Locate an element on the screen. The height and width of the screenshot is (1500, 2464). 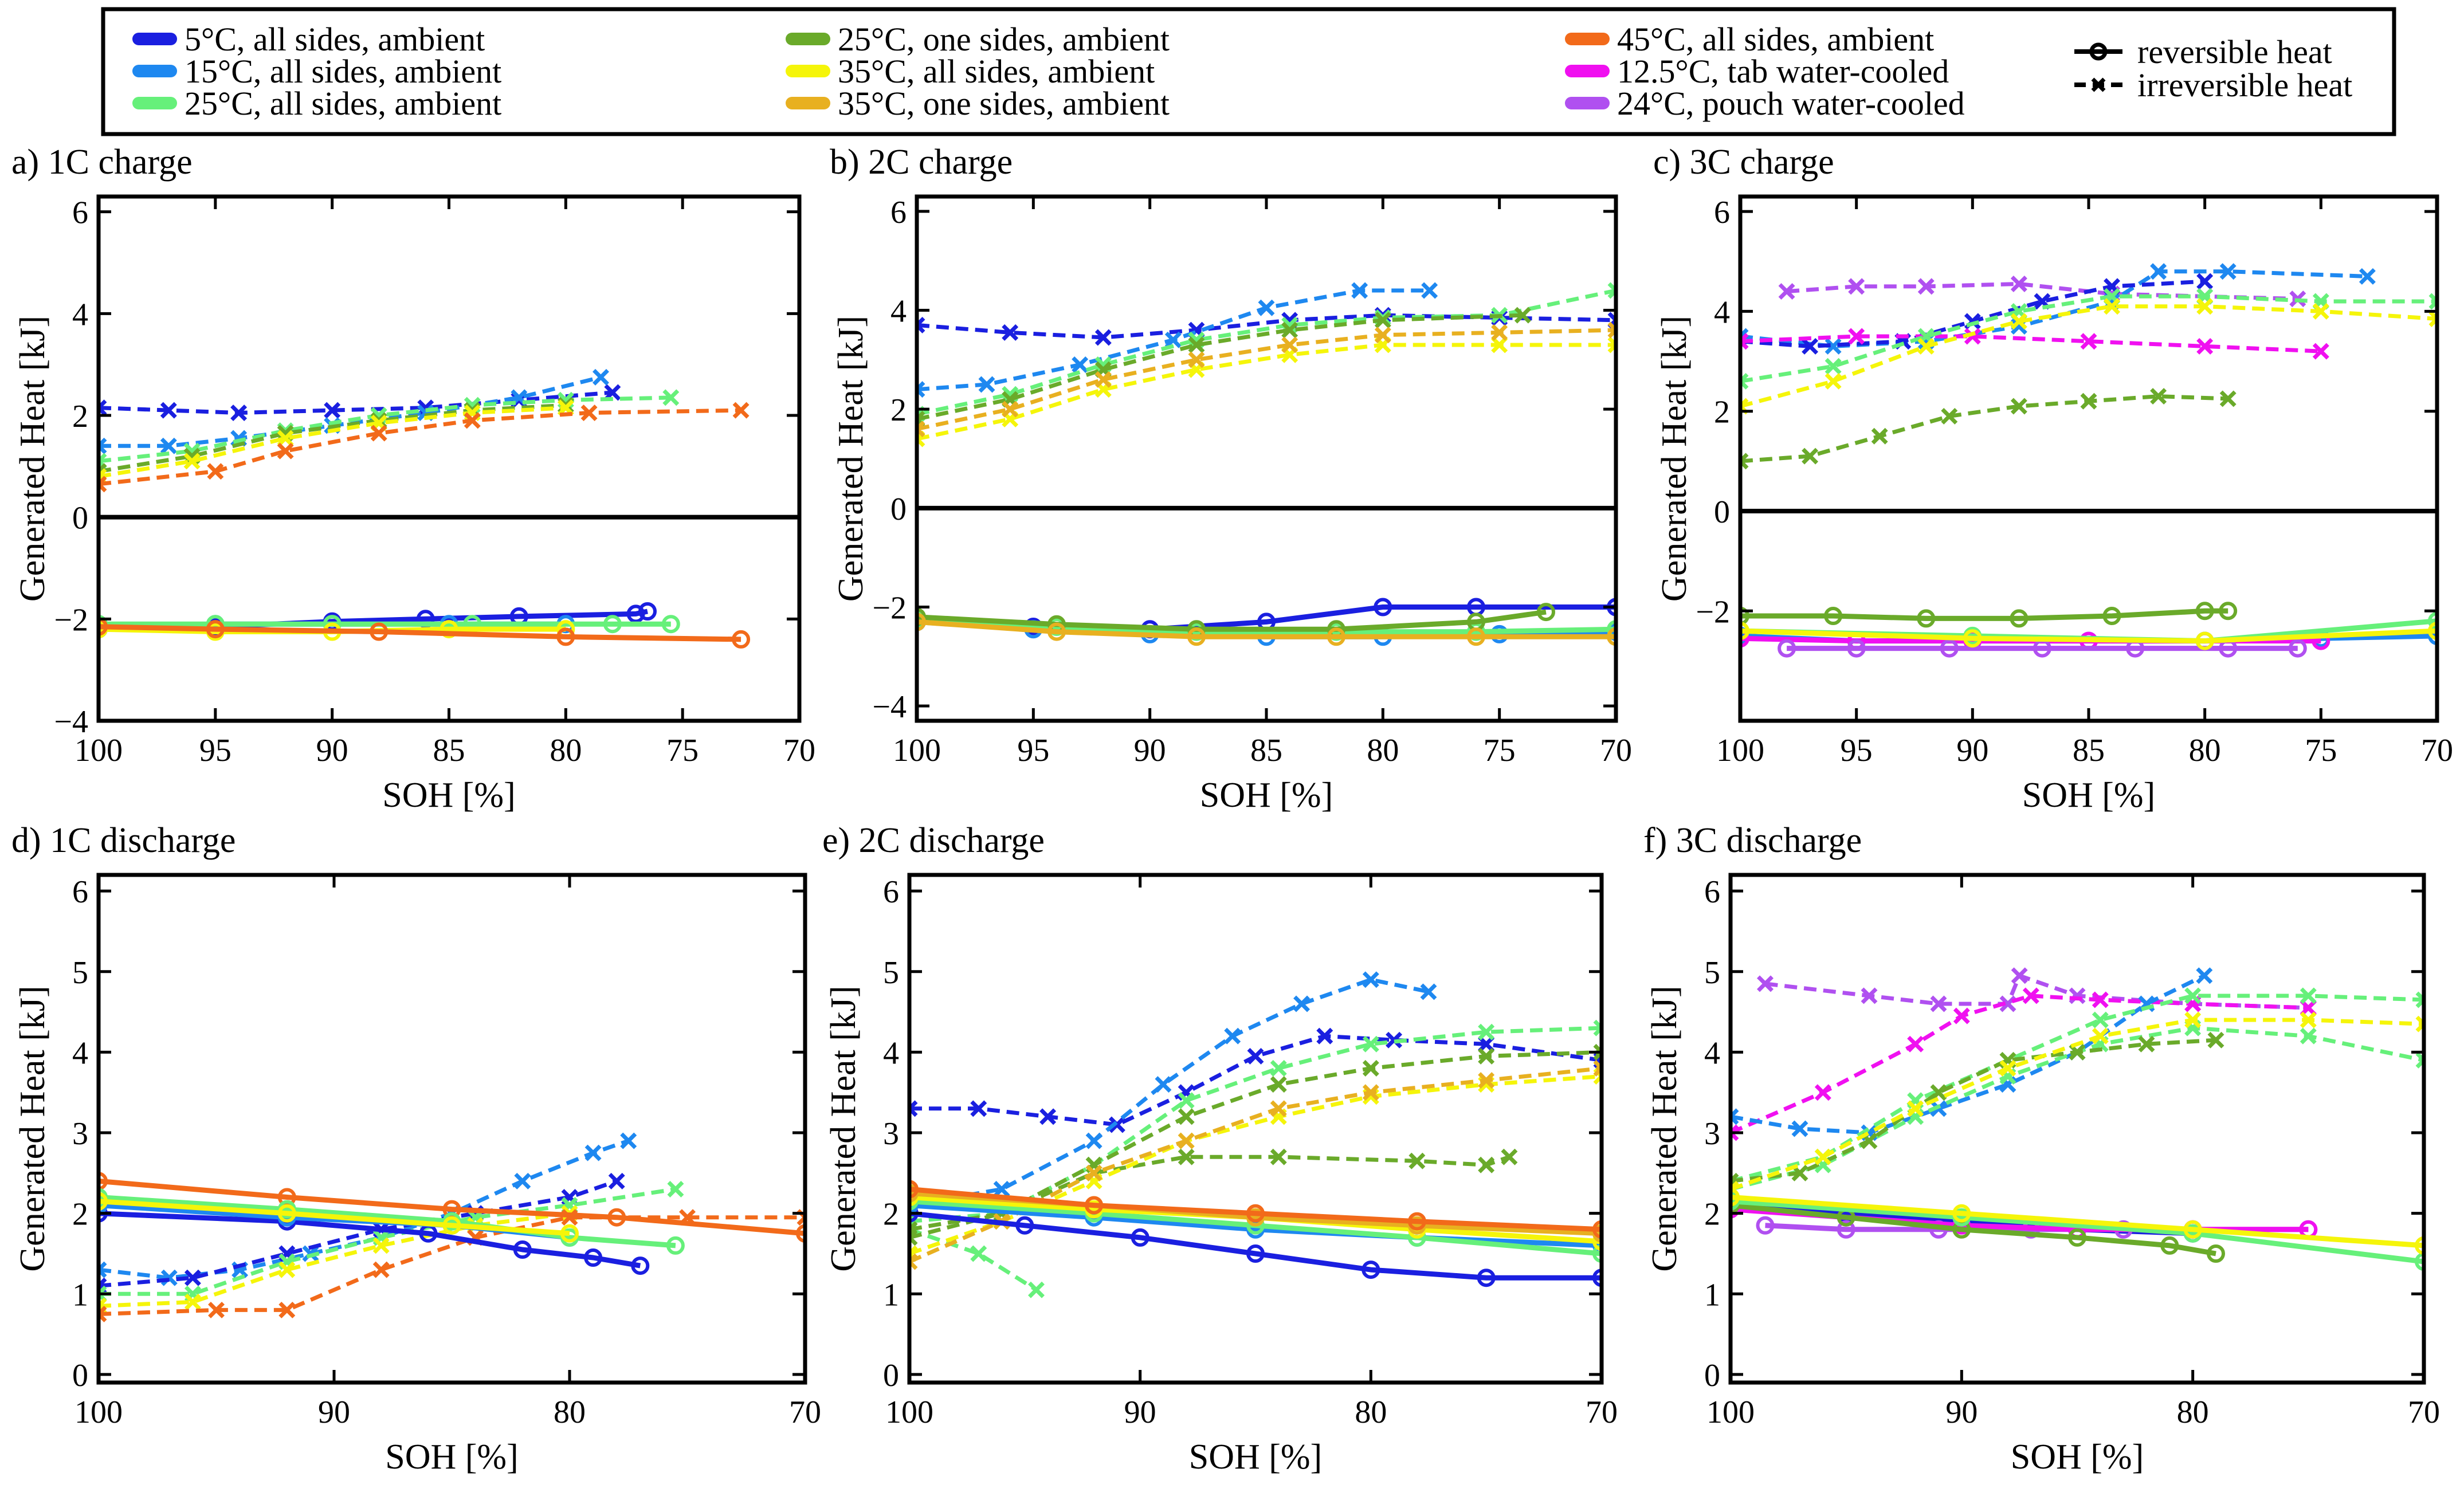
y-tick-label: 5 is located at coordinates (891, 973).